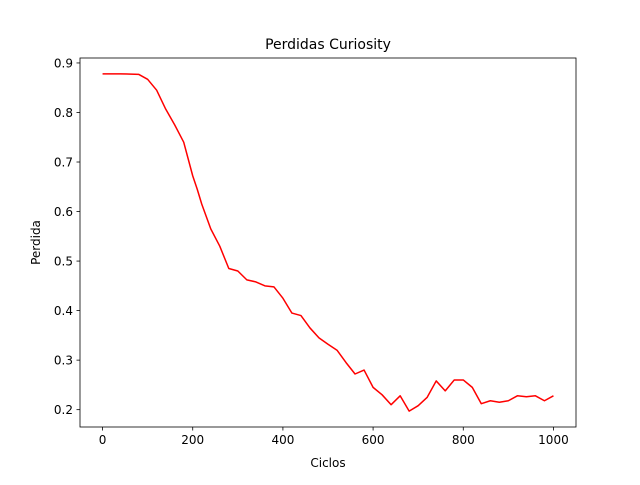 This screenshot has height=485, width=640. Describe the element at coordinates (192, 440) in the screenshot. I see `x-tick-label: 200` at that location.